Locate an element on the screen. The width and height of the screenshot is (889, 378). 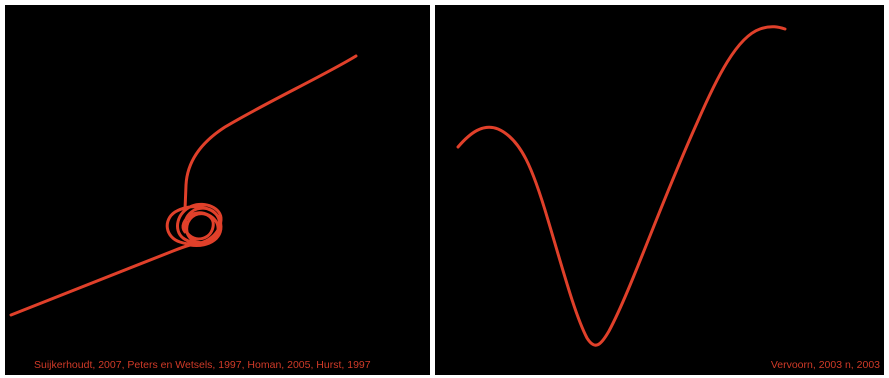
source-caption-right: Vervoorn, 2003 n, 2003 is located at coordinates (825, 365).